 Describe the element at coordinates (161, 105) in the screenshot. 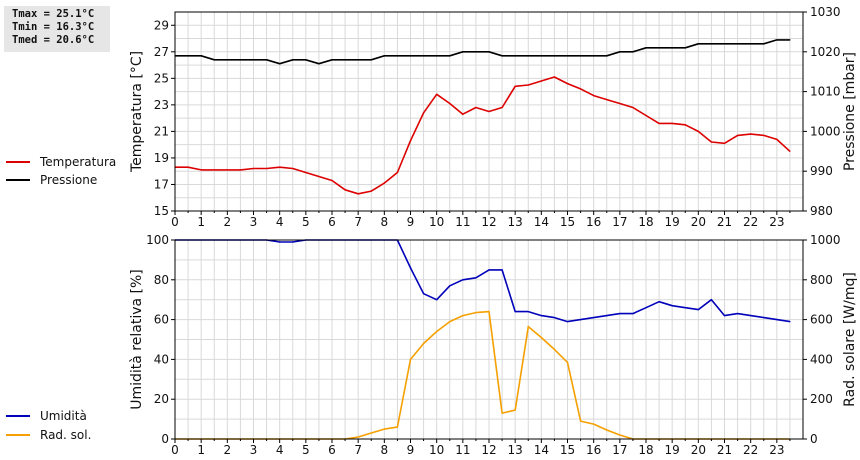

I see `top-y-tick-label: 23` at that location.